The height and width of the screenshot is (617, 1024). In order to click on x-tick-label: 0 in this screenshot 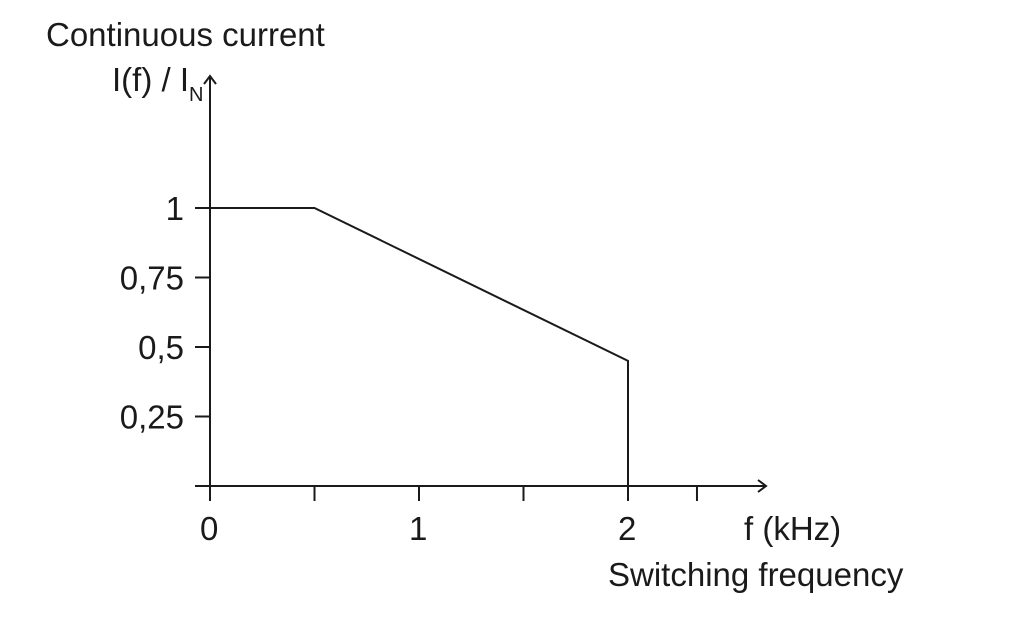, I will do `click(209, 528)`.